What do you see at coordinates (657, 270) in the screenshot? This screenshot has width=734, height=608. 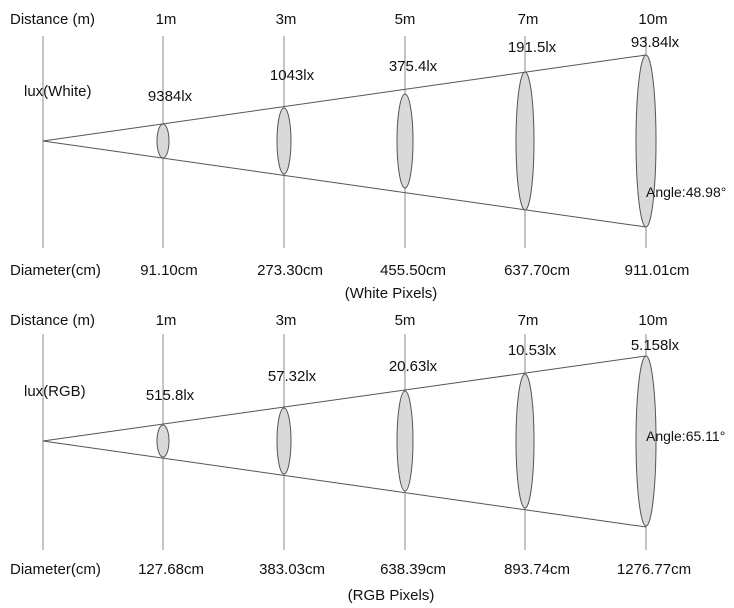 I see `diameter-value-10m: 911.01cm` at bounding box center [657, 270].